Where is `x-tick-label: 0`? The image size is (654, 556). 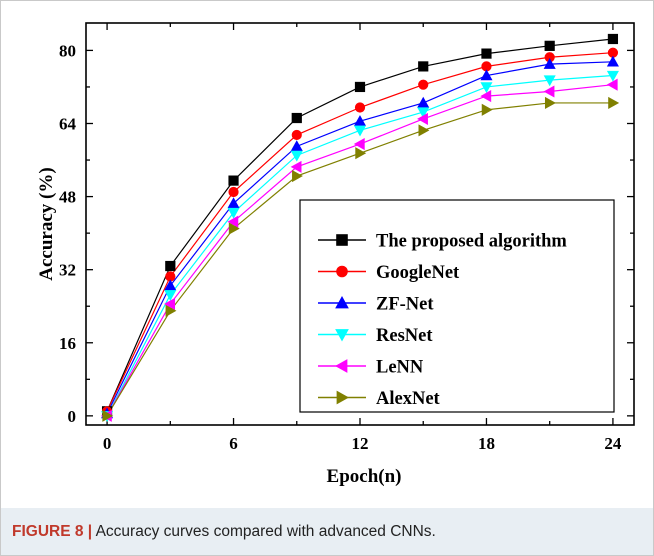
x-tick-label: 0 is located at coordinates (107, 443).